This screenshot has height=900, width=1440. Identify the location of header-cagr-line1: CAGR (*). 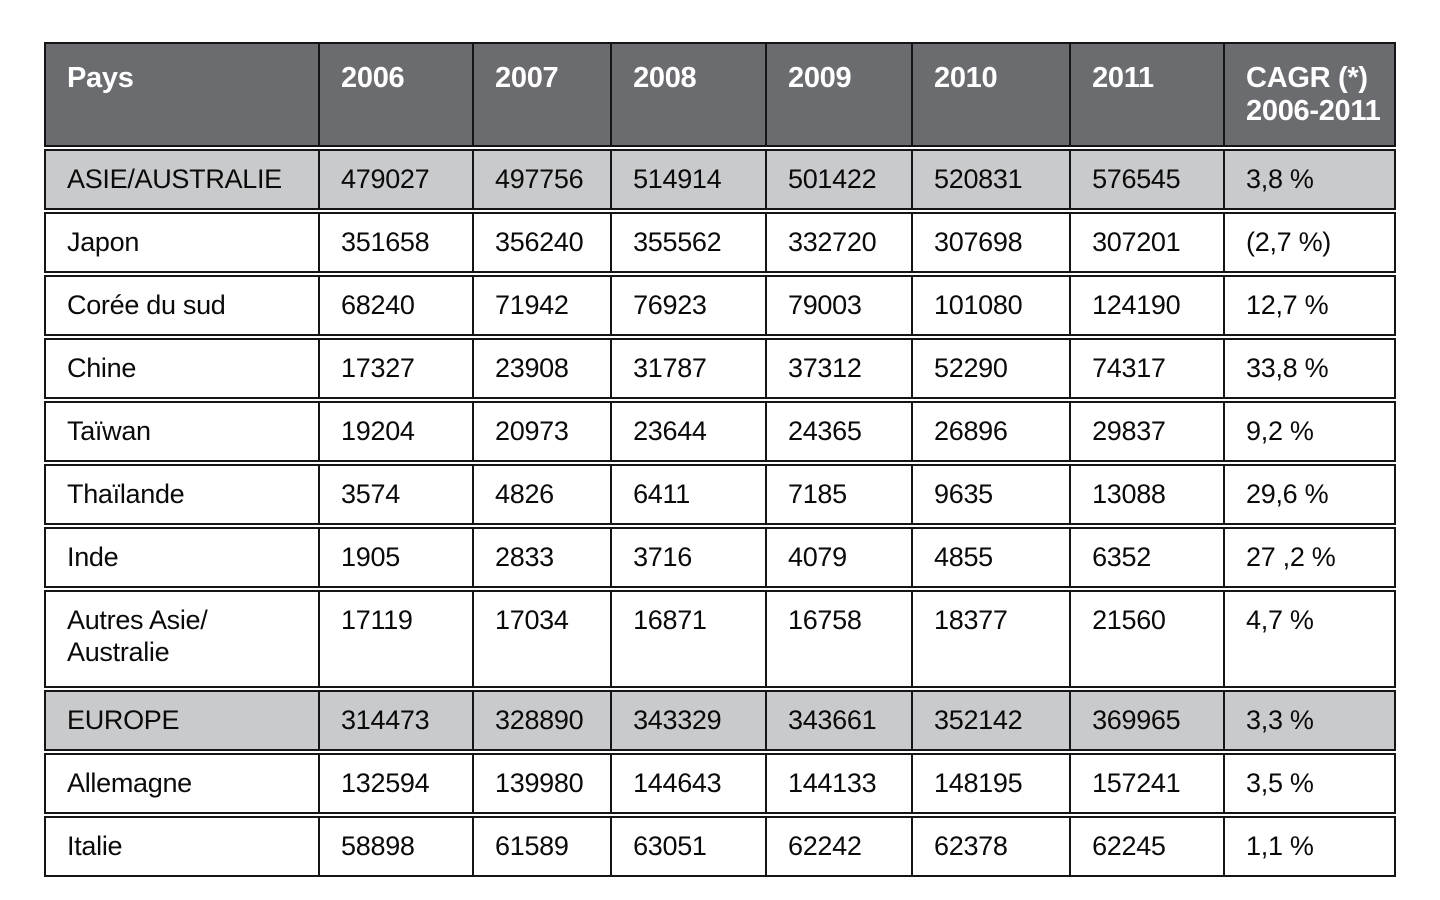
(1307, 78).